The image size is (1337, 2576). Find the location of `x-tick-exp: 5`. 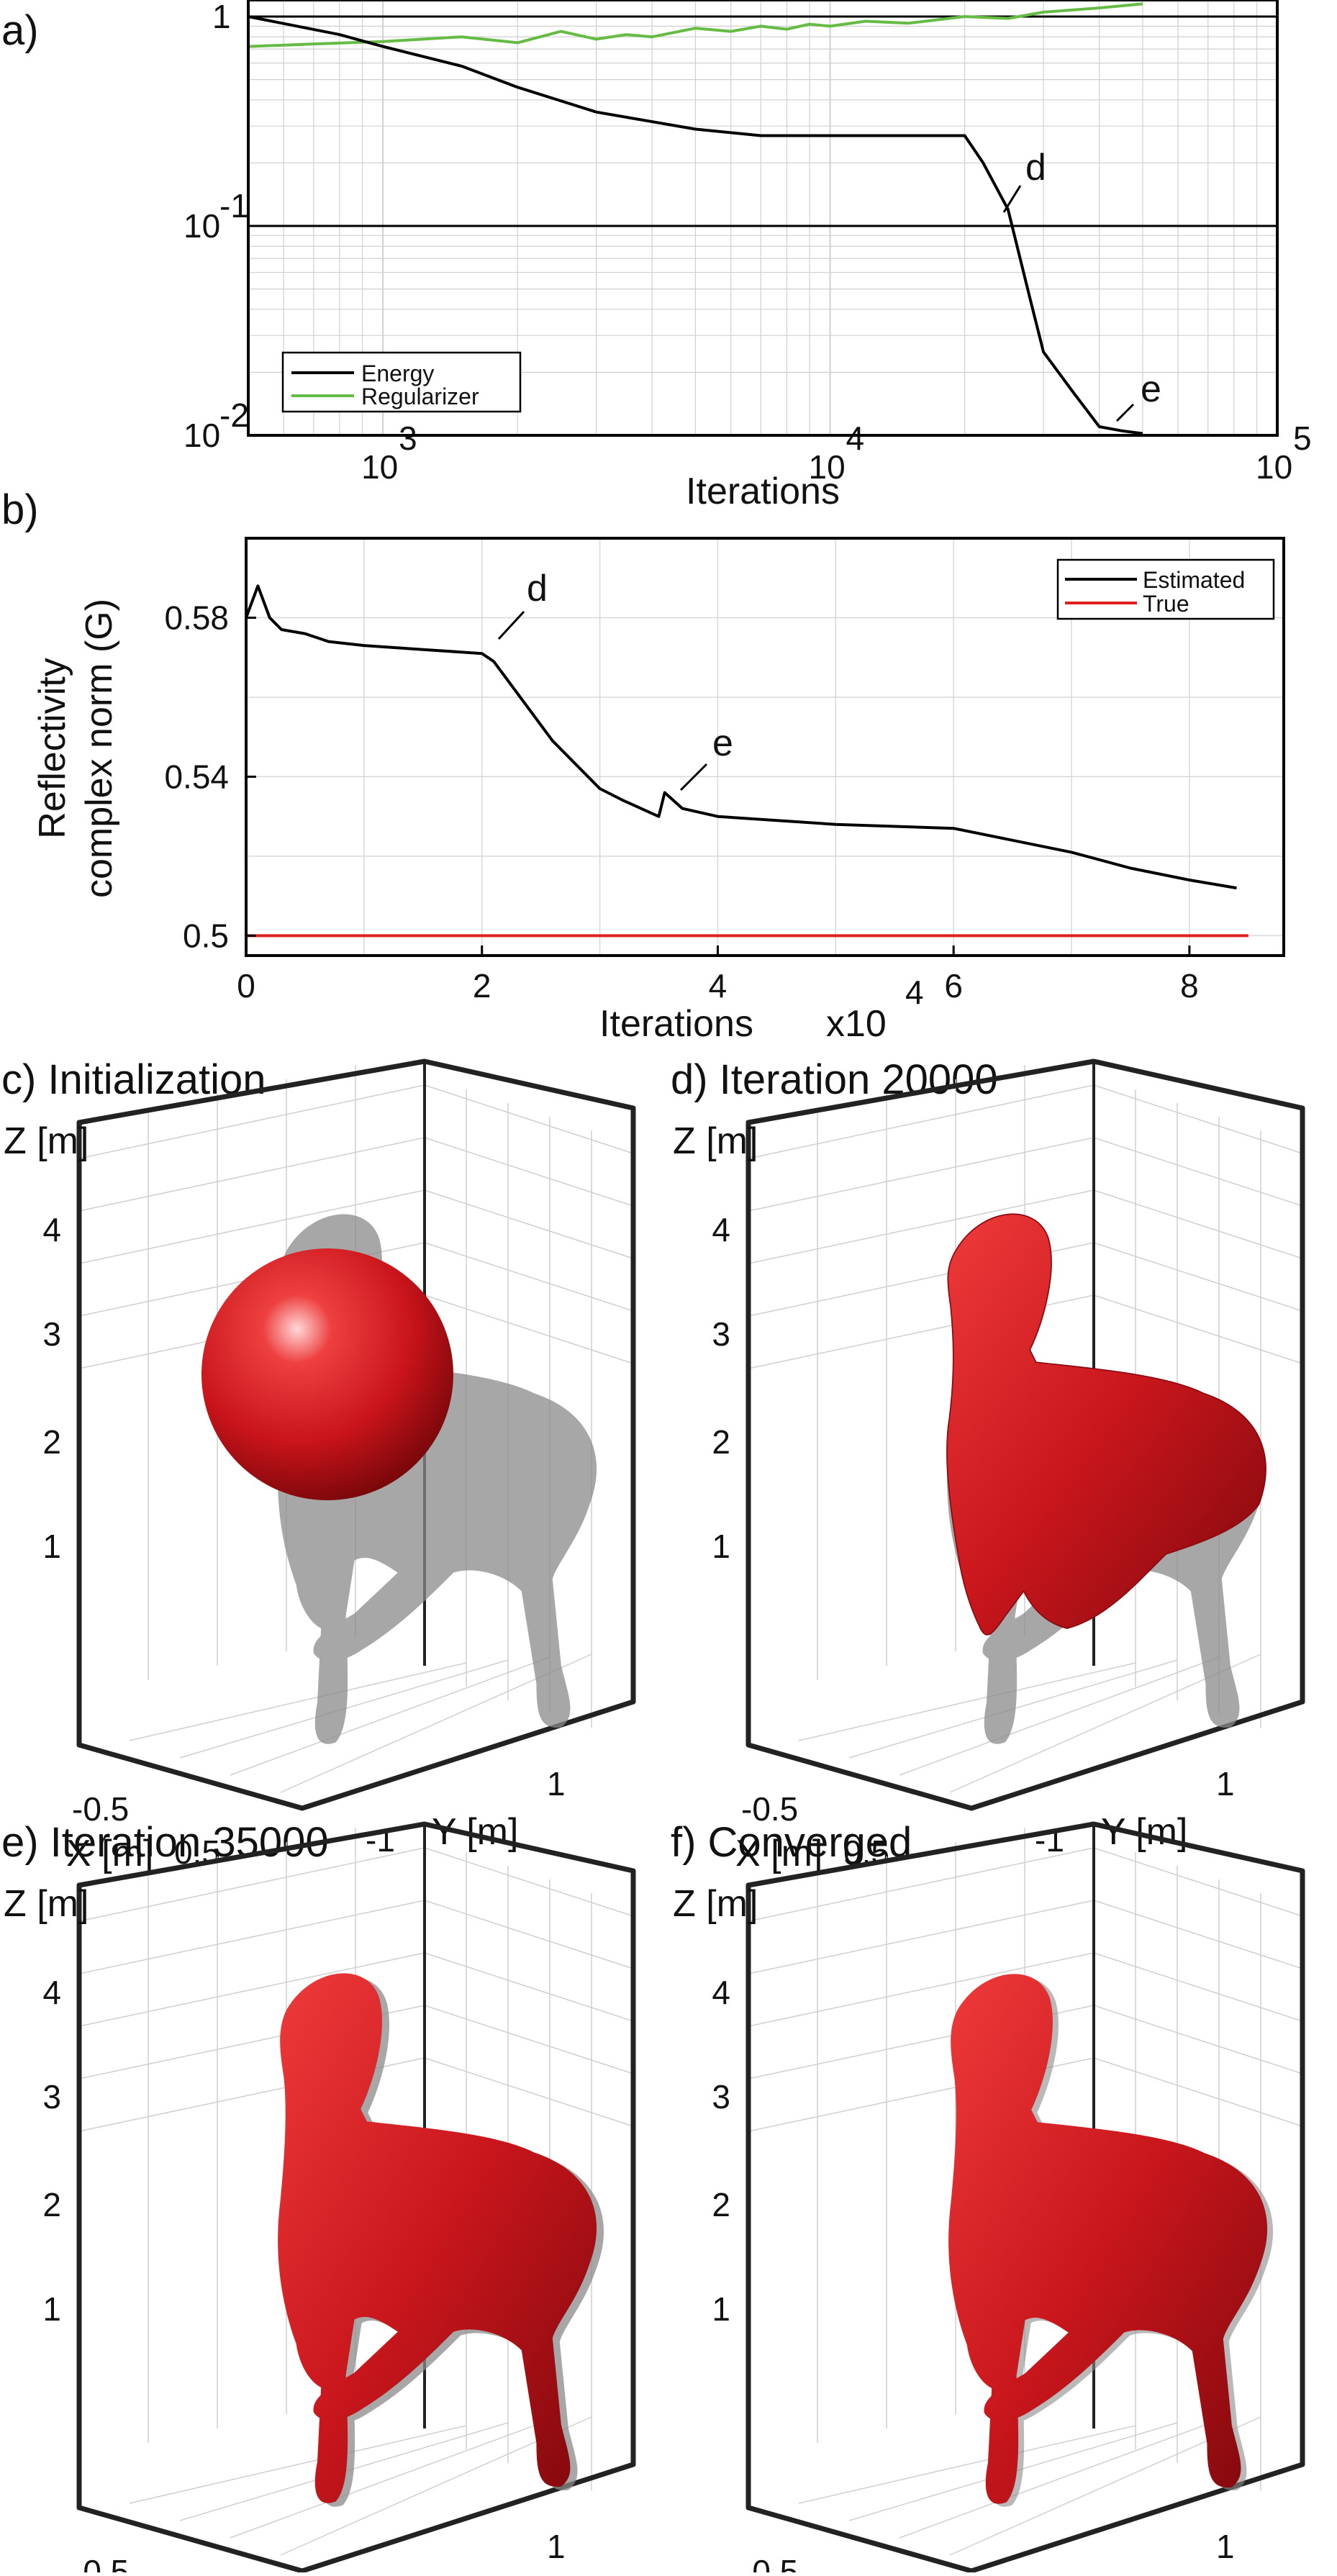

x-tick-exp: 5 is located at coordinates (1302, 438).